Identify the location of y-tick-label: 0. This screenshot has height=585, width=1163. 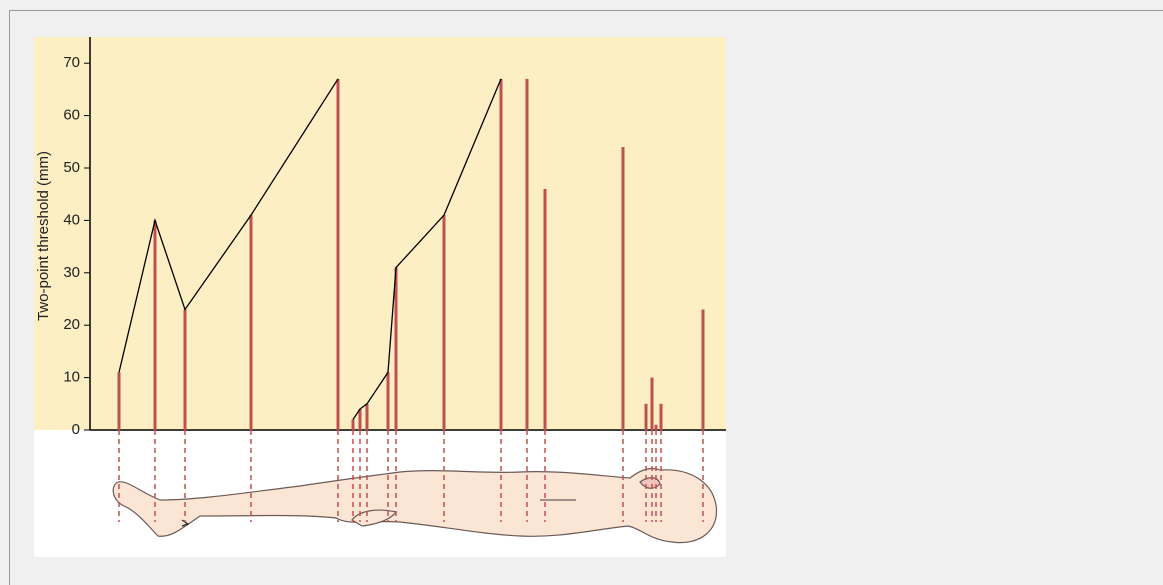
(76, 429).